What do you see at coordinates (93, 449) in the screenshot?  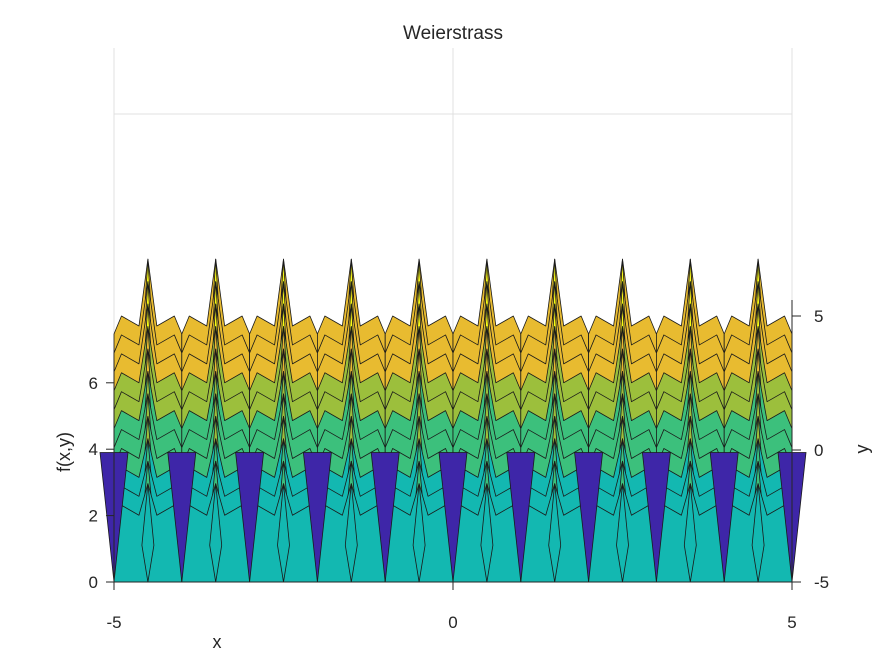 I see `z-tick-label: 4` at bounding box center [93, 449].